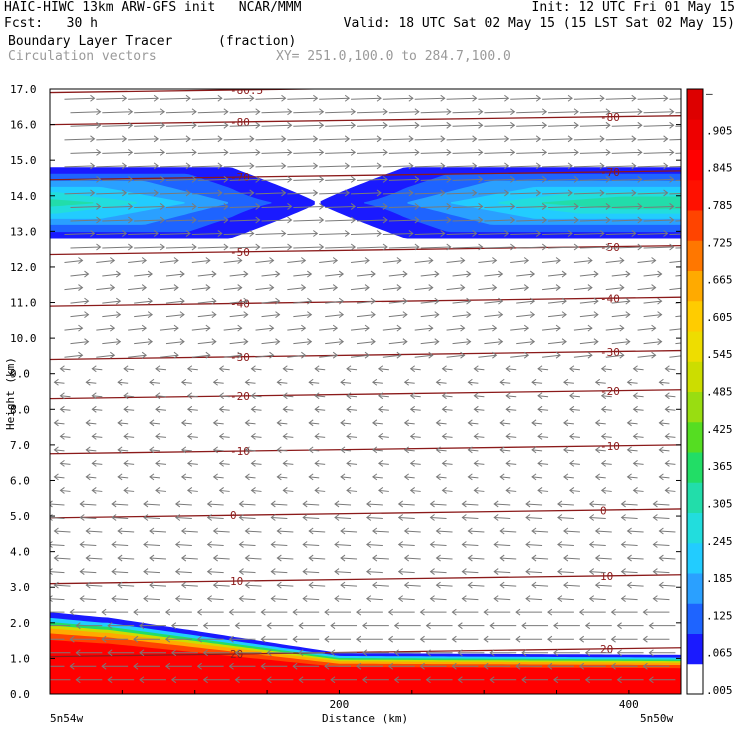  Describe the element at coordinates (393, 56) in the screenshot. I see `cross-section-xy: XY= 251.0,100.0 to 284.7,100.0` at that location.